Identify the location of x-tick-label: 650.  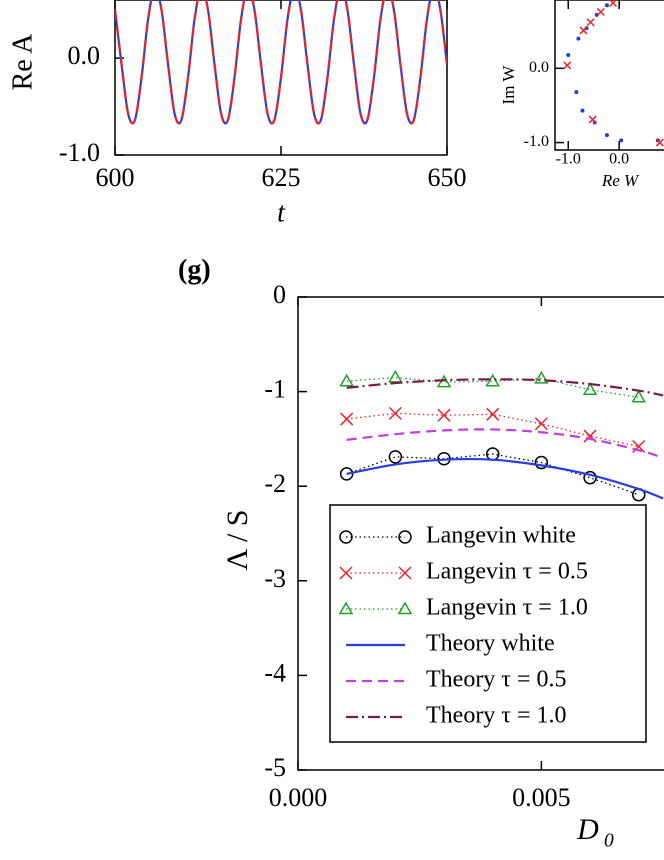
(447, 177).